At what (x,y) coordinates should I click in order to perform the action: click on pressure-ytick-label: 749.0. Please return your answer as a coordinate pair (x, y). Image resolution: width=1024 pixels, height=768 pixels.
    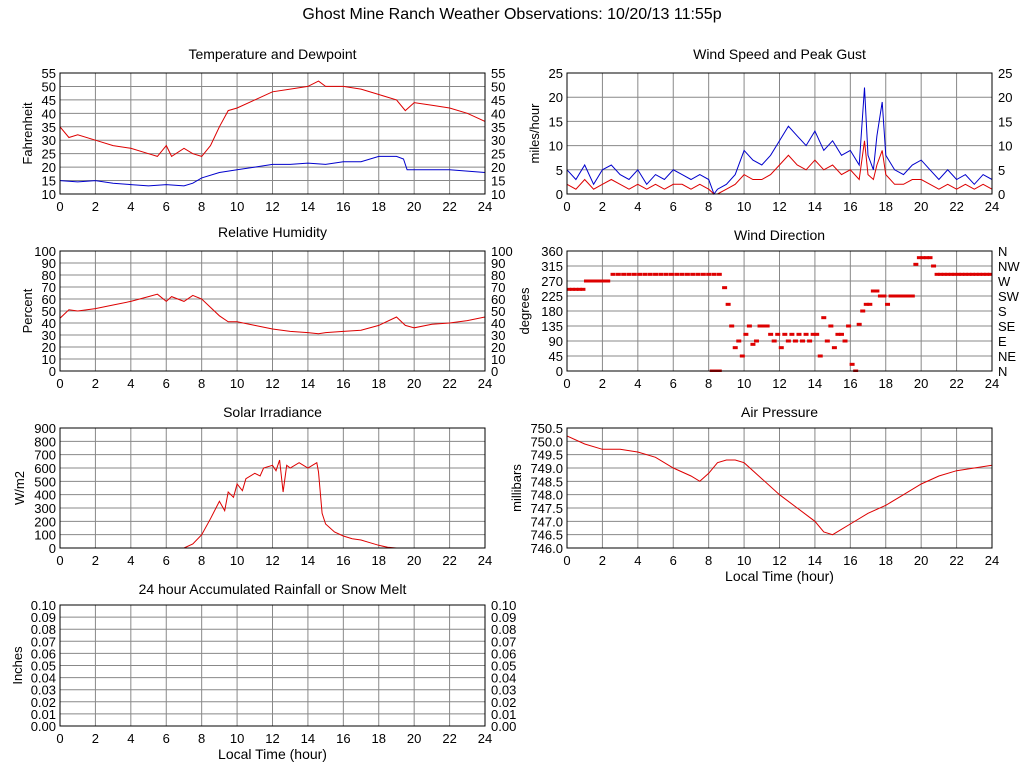
    Looking at the image, I should click on (546, 468).